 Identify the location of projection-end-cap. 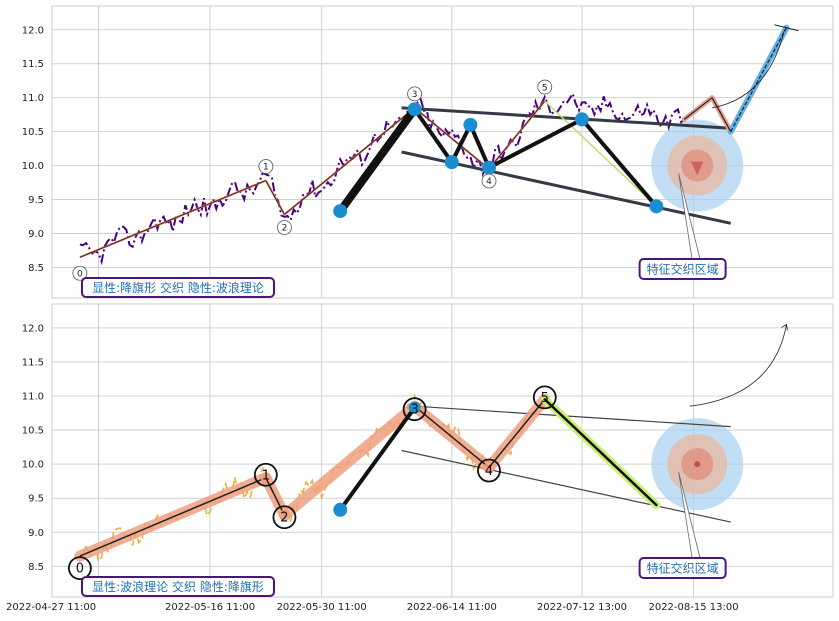
(786, 28).